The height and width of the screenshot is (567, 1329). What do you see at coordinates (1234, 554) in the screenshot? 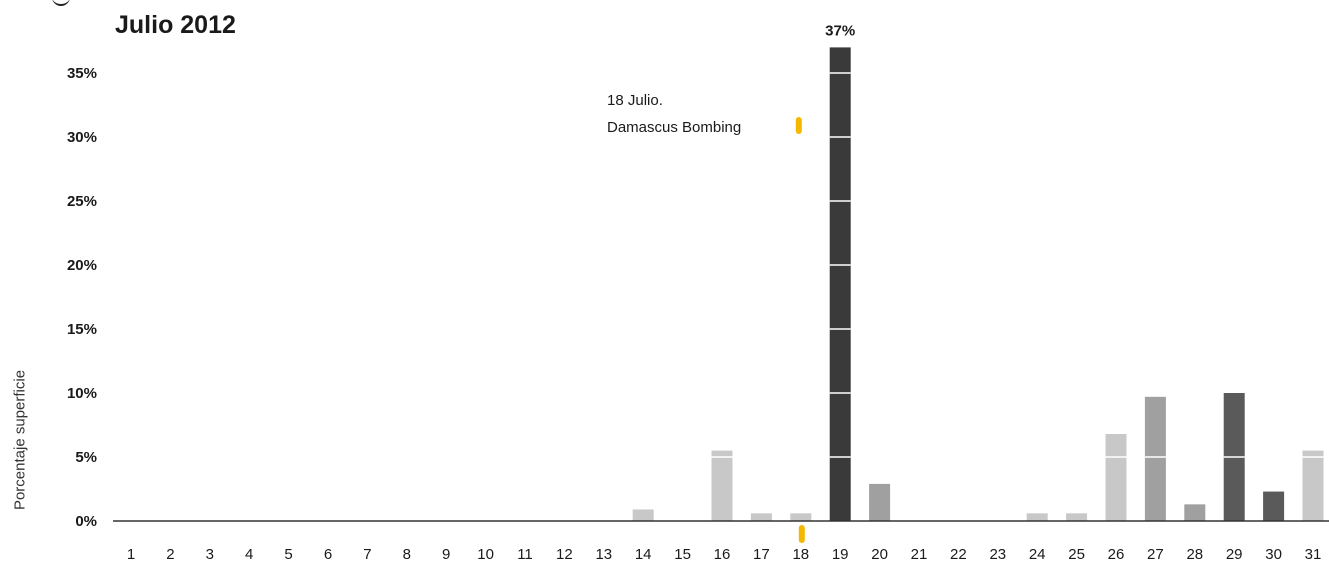
I see `x-tick-label: 29` at bounding box center [1234, 554].